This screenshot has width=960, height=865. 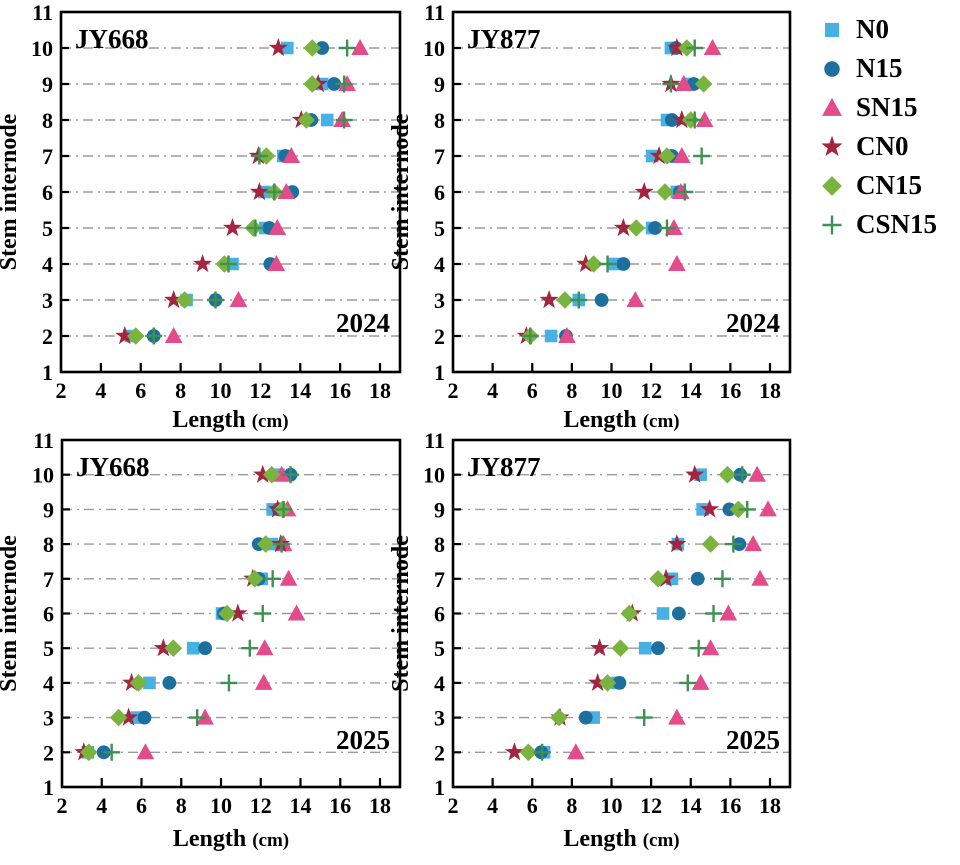 What do you see at coordinates (832, 186) in the screenshot?
I see `diamond-marker-icon` at bounding box center [832, 186].